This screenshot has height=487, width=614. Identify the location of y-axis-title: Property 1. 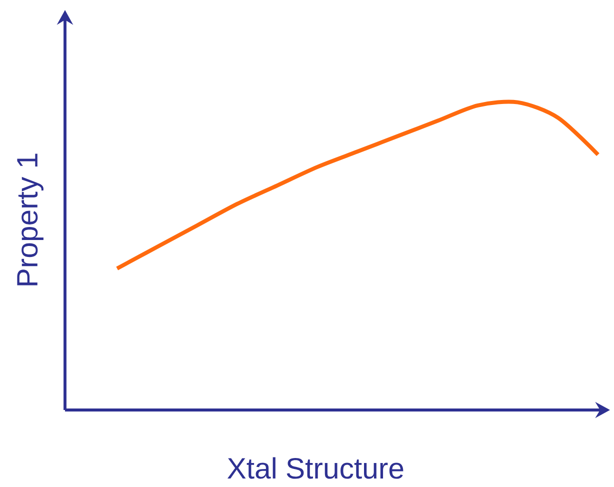
(30, 220).